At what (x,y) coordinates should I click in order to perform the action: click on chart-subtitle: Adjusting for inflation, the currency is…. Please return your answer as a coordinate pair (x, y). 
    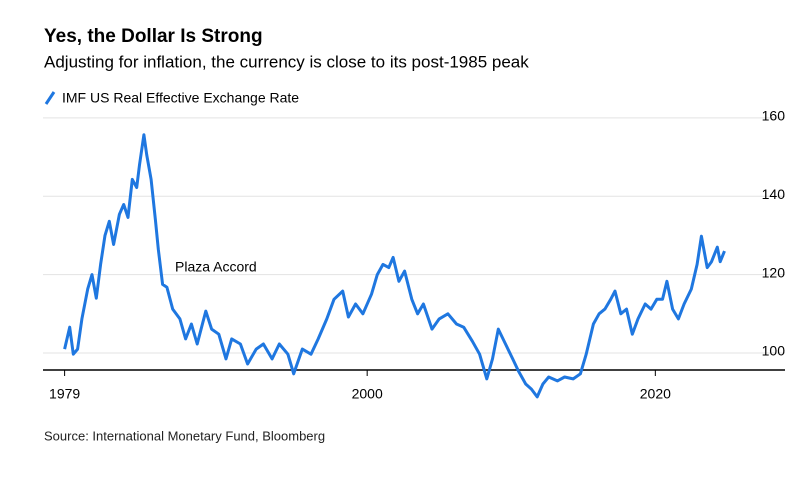
    Looking at the image, I should click on (286, 61).